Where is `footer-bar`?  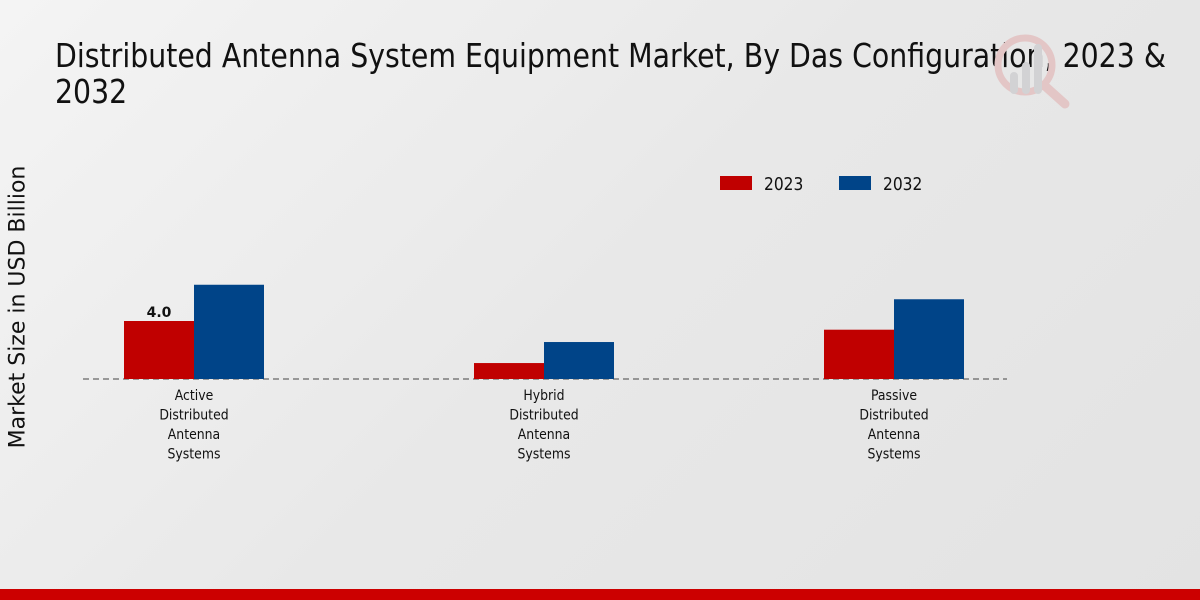
footer-bar is located at coordinates (600, 594).